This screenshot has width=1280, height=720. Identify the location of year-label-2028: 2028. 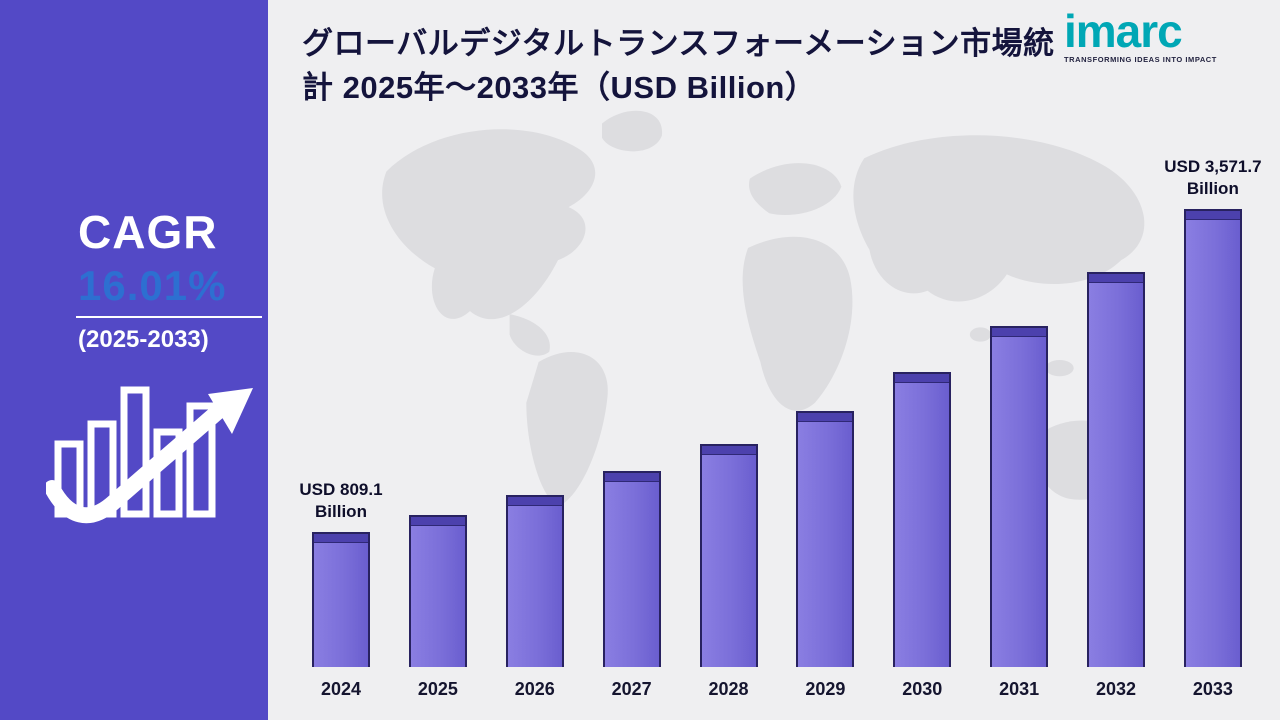
(728, 689).